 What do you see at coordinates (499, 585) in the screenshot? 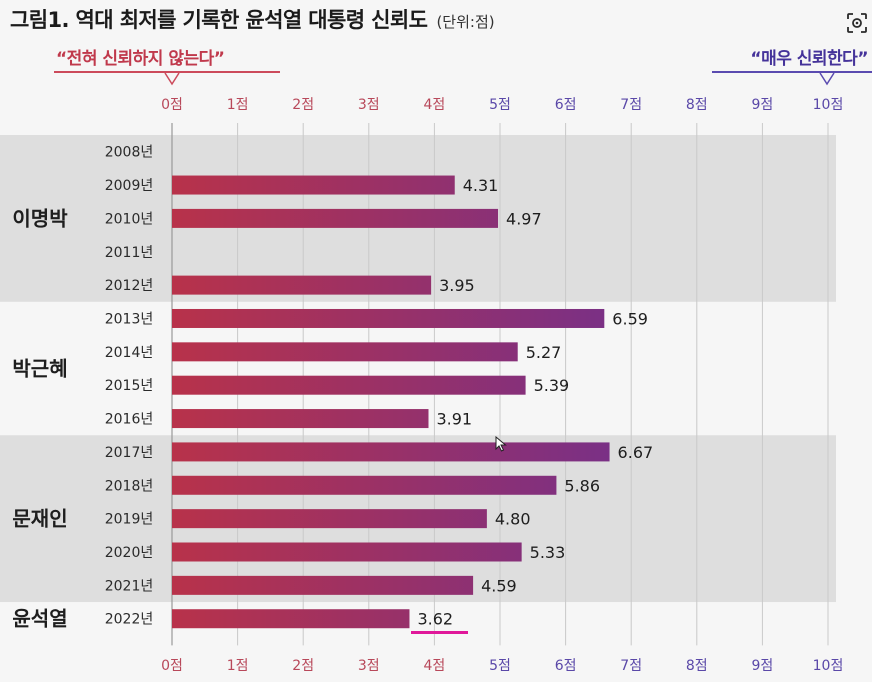
I see `data-label: 4.59` at bounding box center [499, 585].